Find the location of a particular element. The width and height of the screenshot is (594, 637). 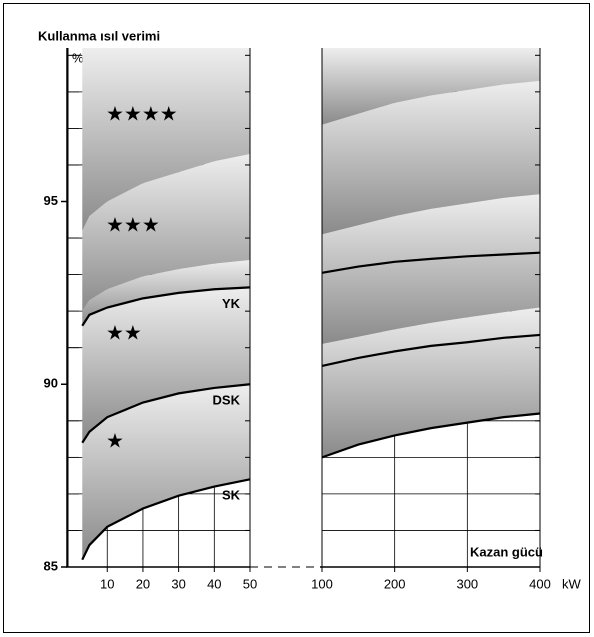

y-tick-label: 95 is located at coordinates (51, 200).